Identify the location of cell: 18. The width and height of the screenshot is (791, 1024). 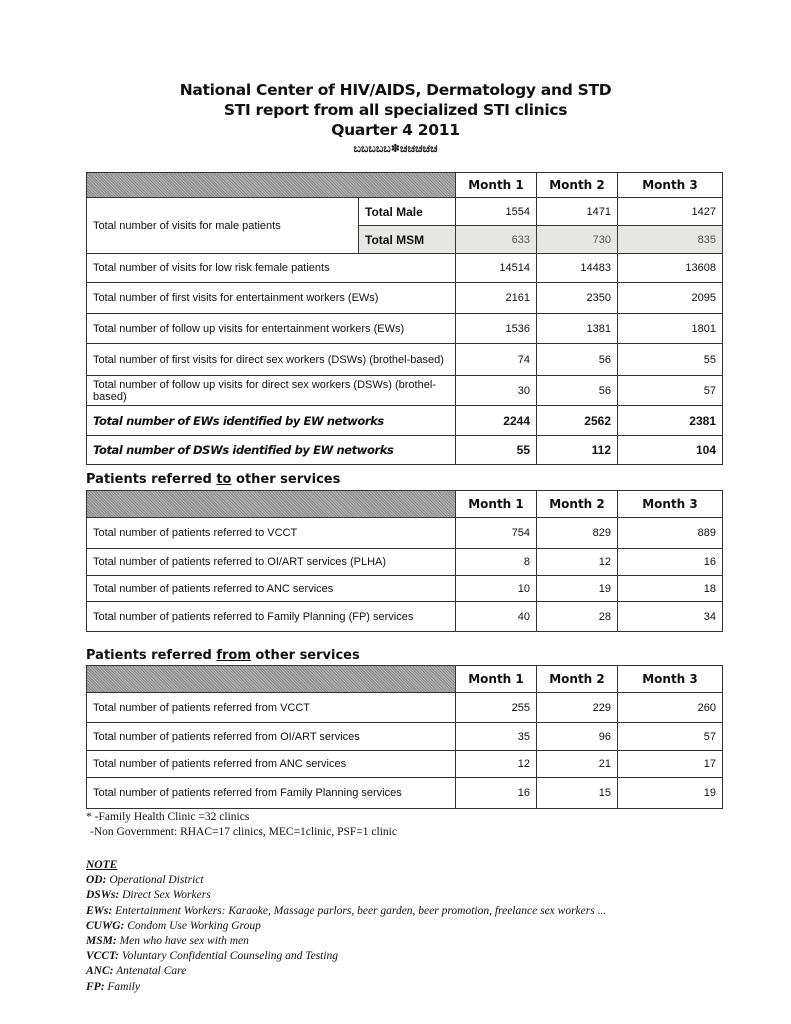
(670, 588).